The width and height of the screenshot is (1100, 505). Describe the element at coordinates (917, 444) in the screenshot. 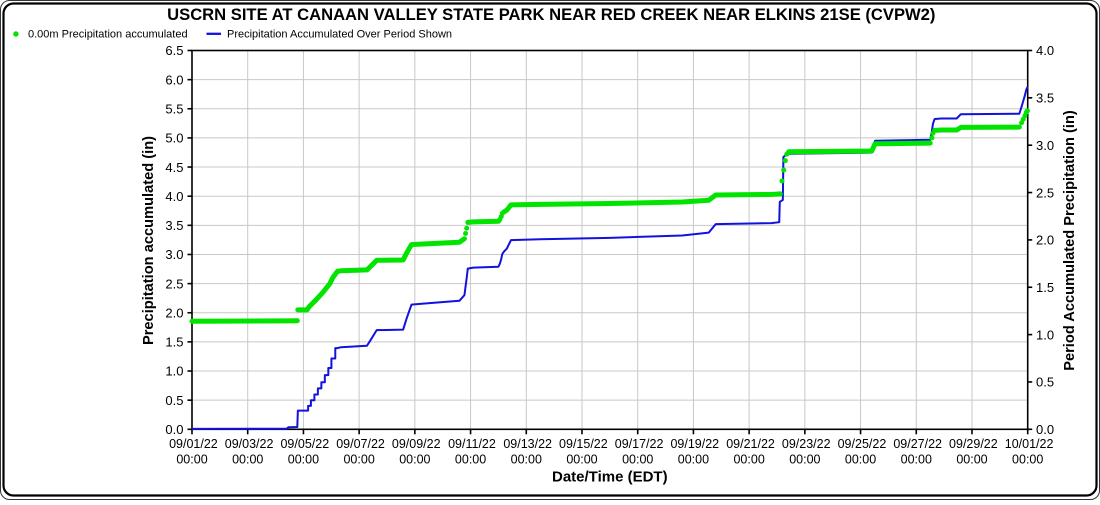

I see `svg-text: 09/27/22` at that location.